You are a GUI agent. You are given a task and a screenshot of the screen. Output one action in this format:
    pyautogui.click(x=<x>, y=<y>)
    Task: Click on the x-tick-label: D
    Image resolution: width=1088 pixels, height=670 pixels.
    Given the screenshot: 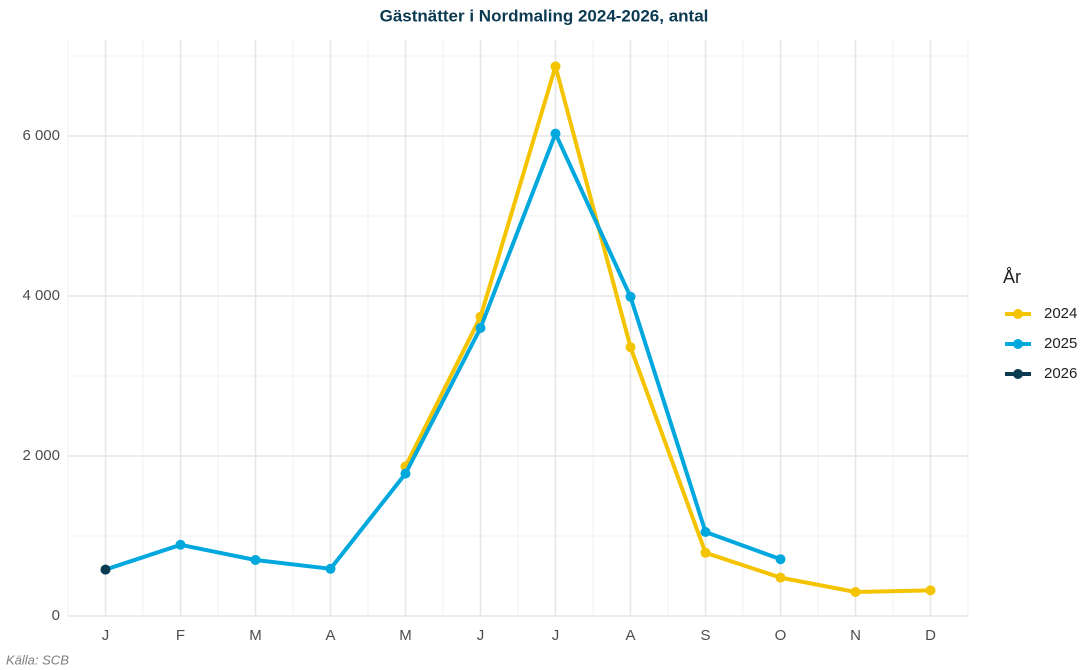 What is the action you would take?
    pyautogui.click(x=930, y=635)
    